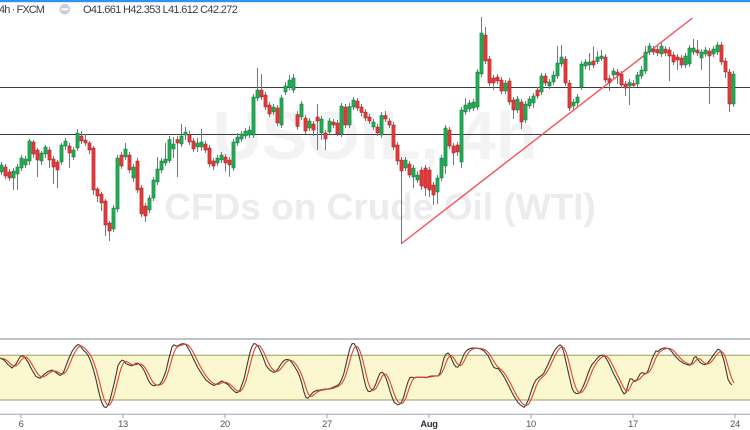  I want to click on svg-text: 10, so click(531, 424).